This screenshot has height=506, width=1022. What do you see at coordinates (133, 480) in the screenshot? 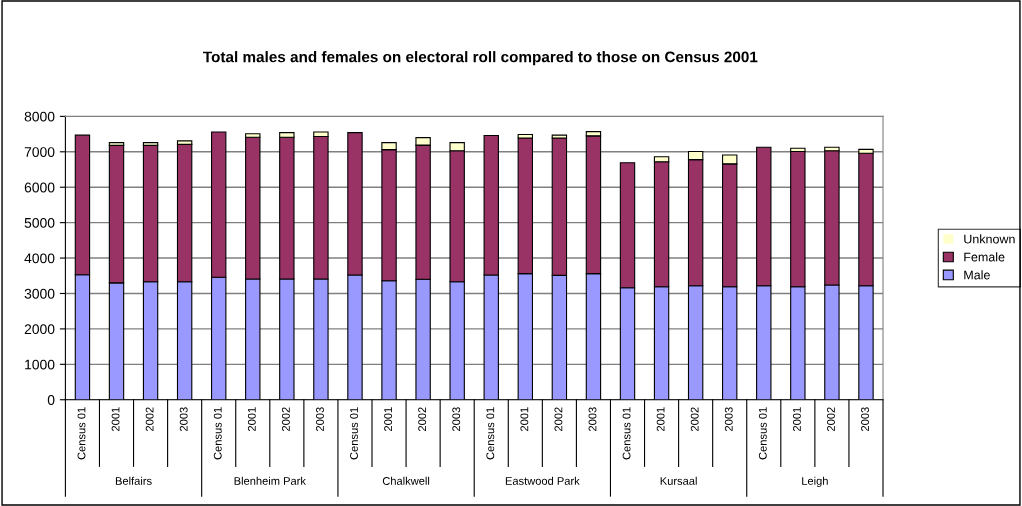
I see `text: Belfairs` at bounding box center [133, 480].